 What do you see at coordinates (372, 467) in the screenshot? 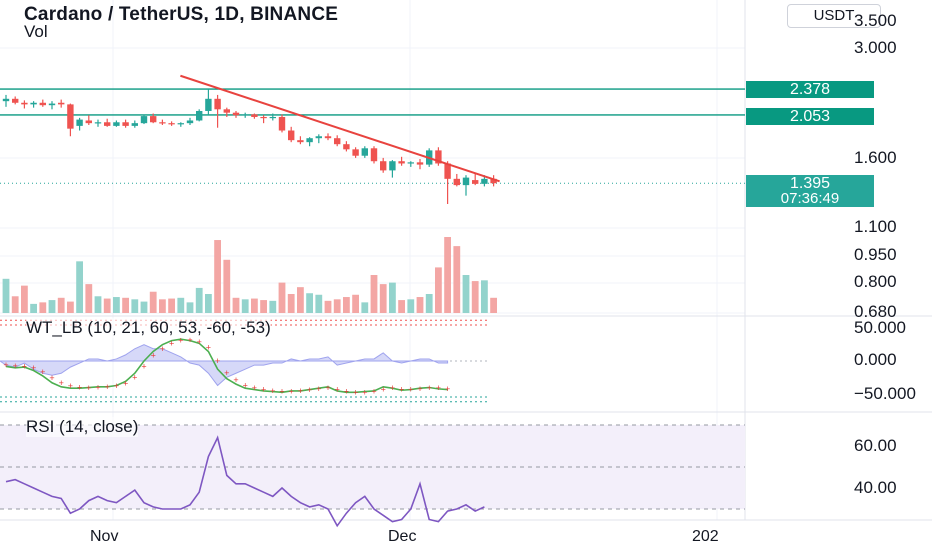
I see `rsi-band` at bounding box center [372, 467].